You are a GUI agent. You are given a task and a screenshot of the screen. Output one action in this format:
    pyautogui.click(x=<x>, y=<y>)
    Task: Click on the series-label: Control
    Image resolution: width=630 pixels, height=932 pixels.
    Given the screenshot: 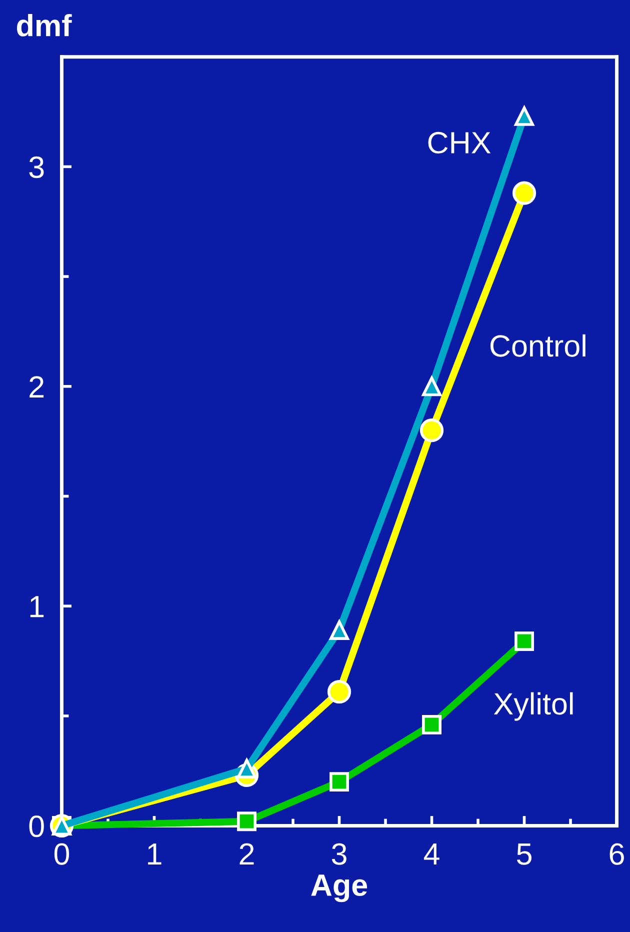 What is the action you would take?
    pyautogui.click(x=538, y=345)
    